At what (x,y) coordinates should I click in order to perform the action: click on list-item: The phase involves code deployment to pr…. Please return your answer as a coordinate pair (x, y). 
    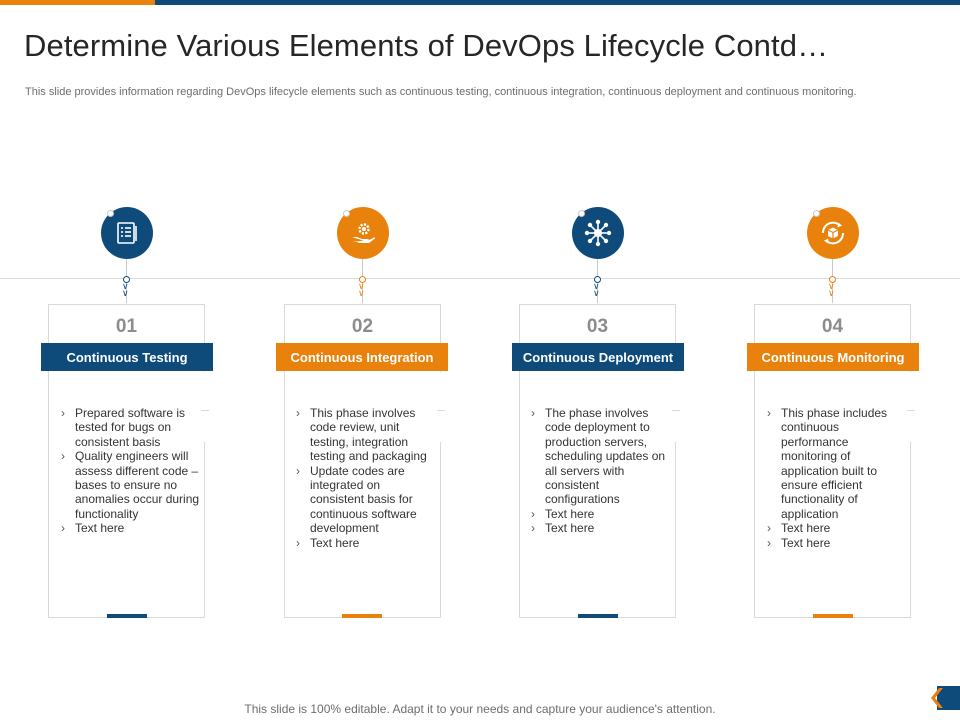
    Looking at the image, I should click on (601, 456).